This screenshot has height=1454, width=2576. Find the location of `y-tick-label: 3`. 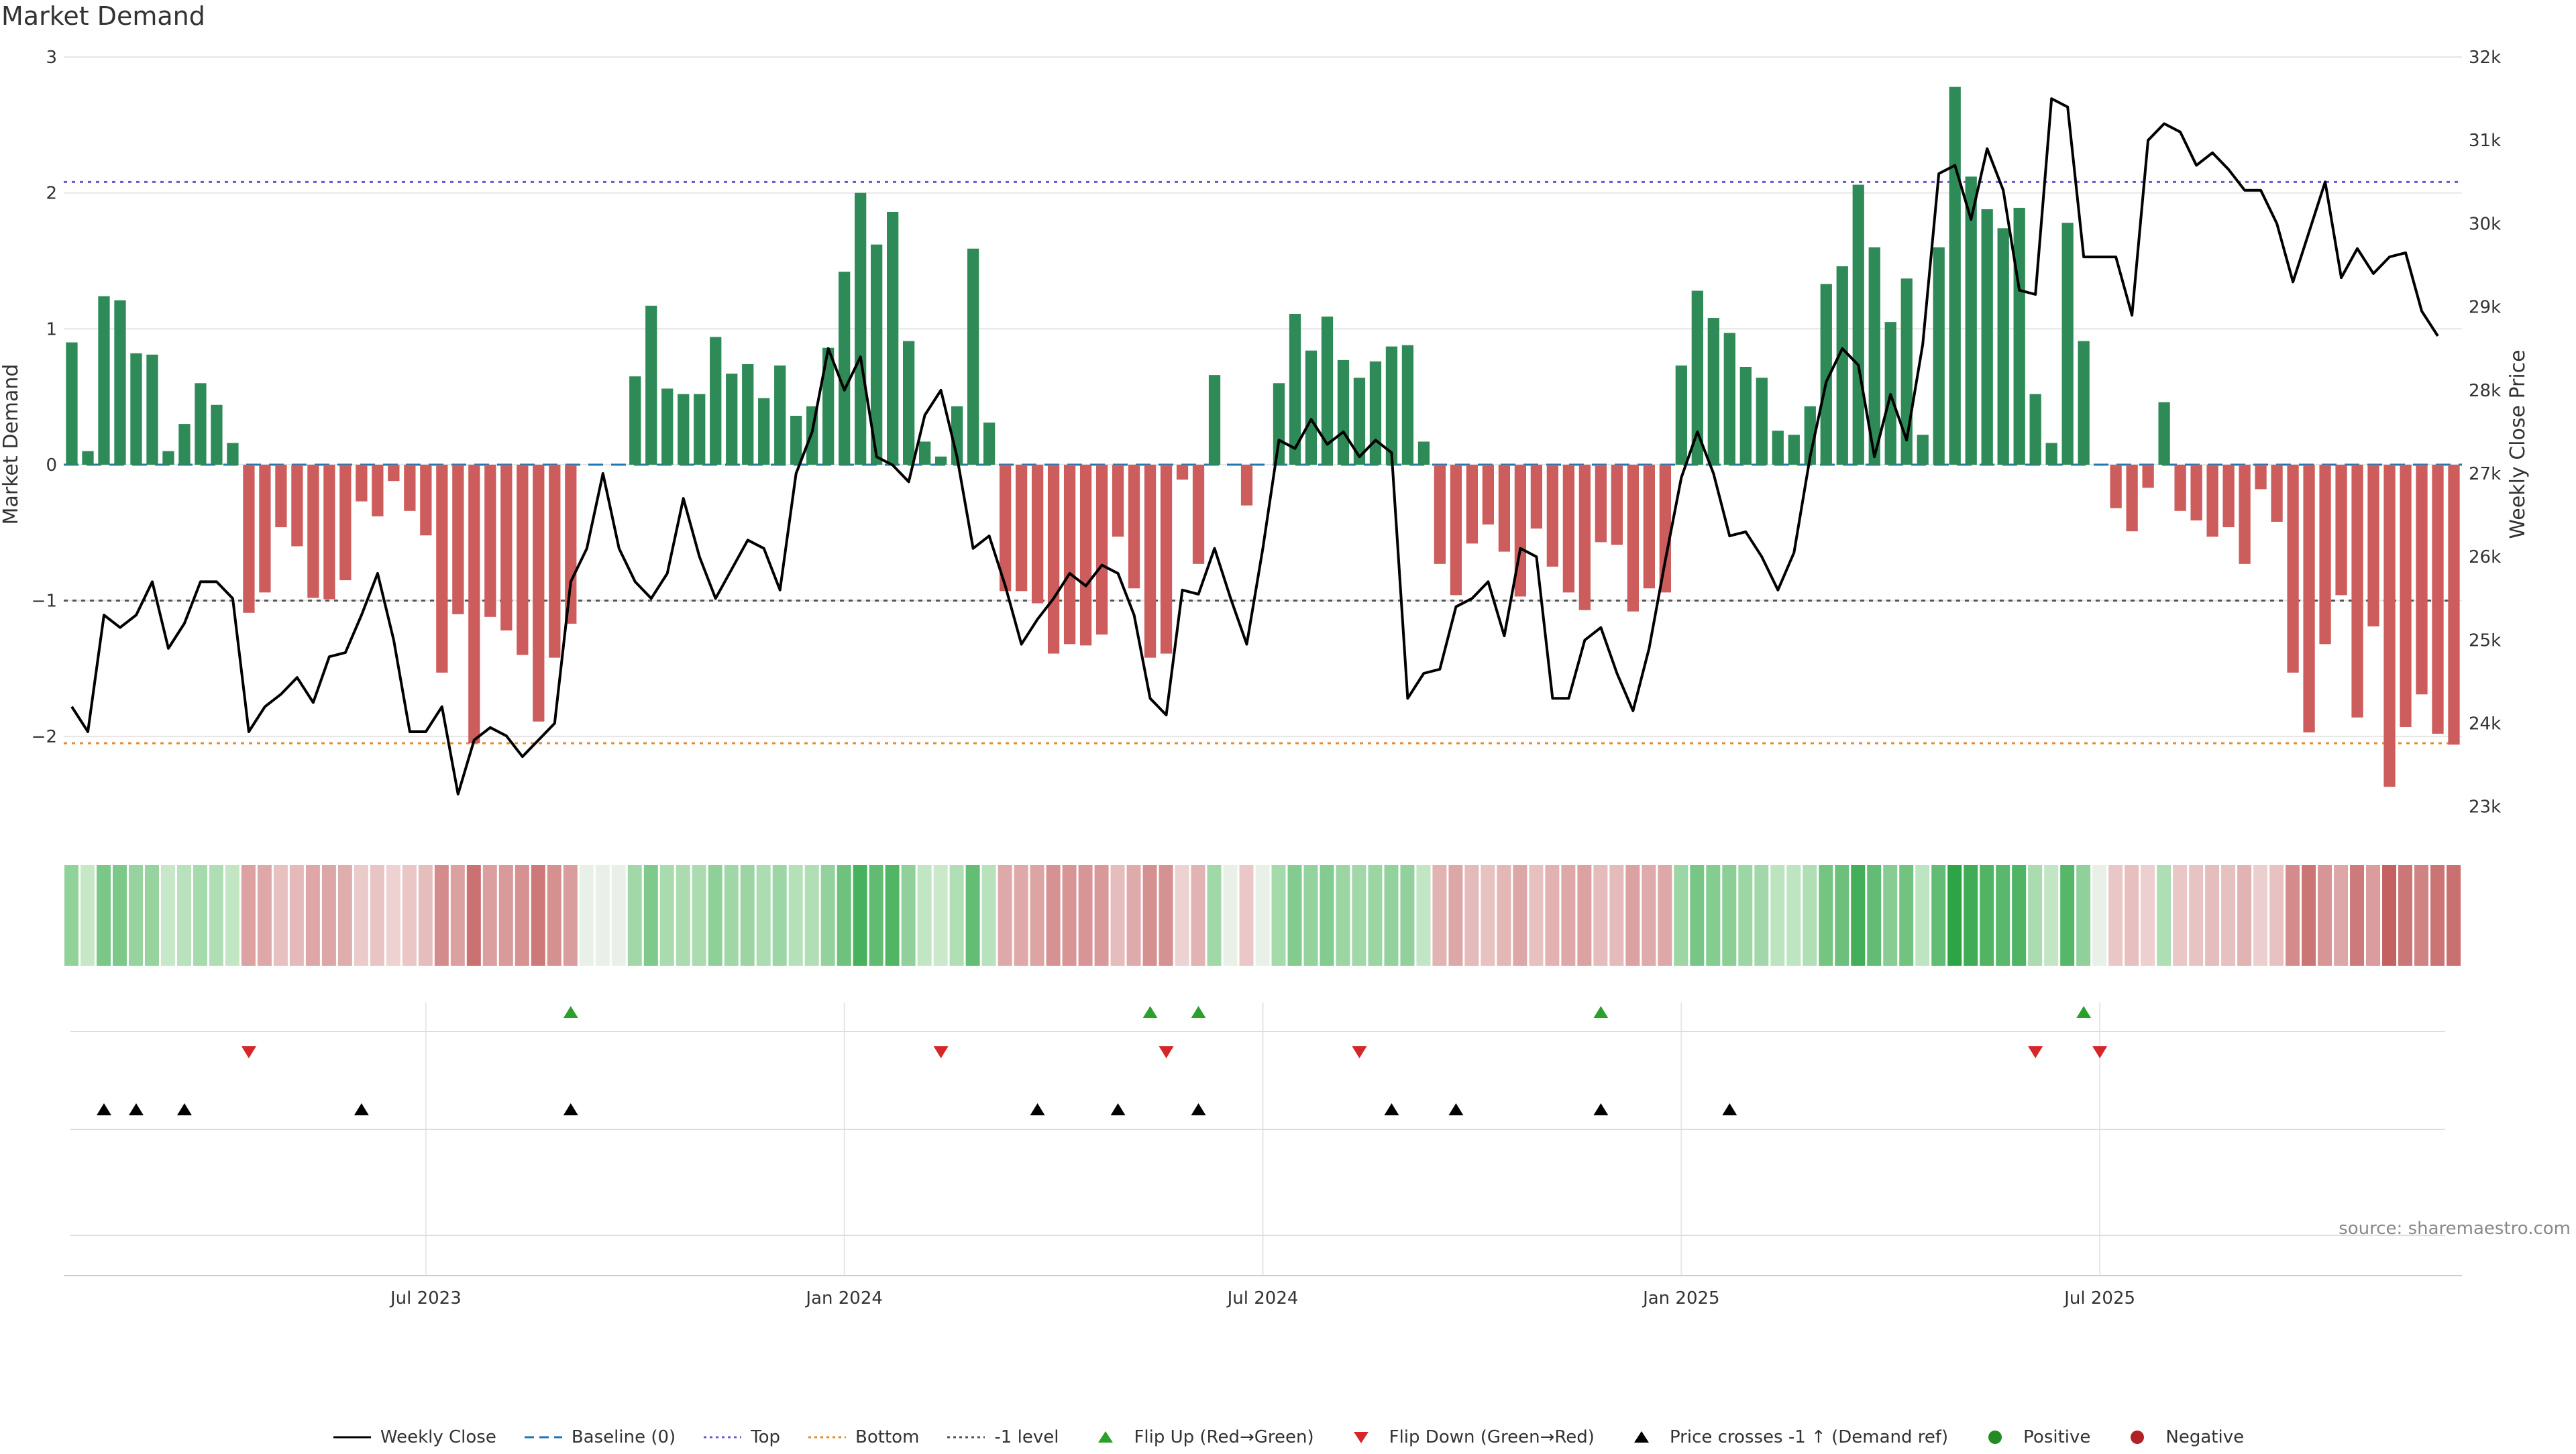

y-tick-label: 3 is located at coordinates (51, 58).